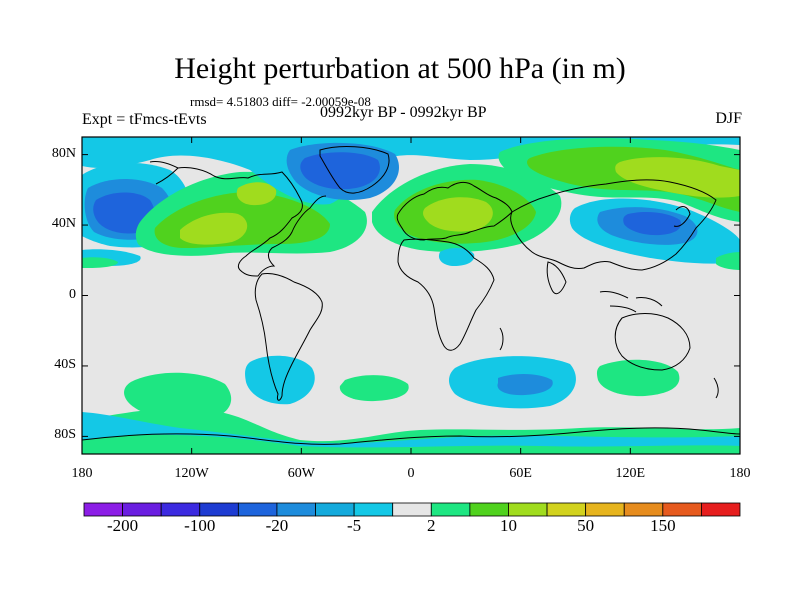  Describe the element at coordinates (508, 525) in the screenshot. I see `colorbar-label: 10` at that location.